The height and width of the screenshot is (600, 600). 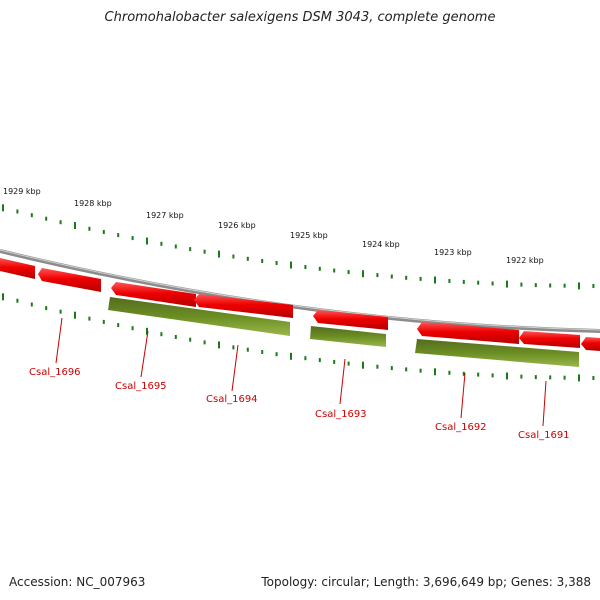 I want to click on reverse-strand-genes, so click(x=343, y=332).